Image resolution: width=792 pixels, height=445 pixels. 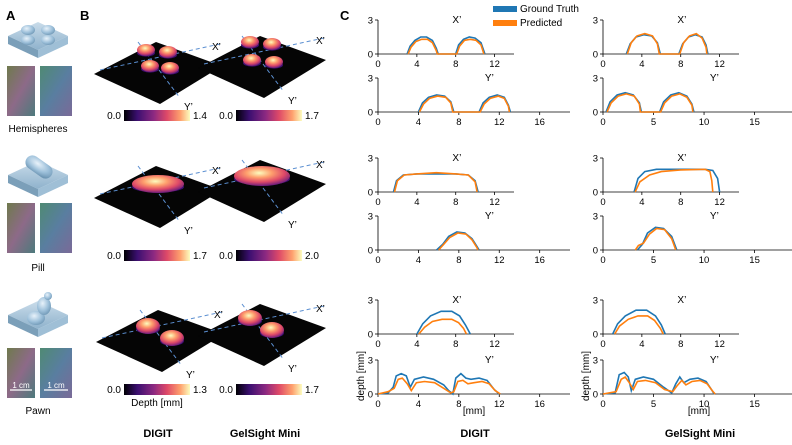 I want to click on colorbar: 0.0 1.7, so click(x=269, y=116).